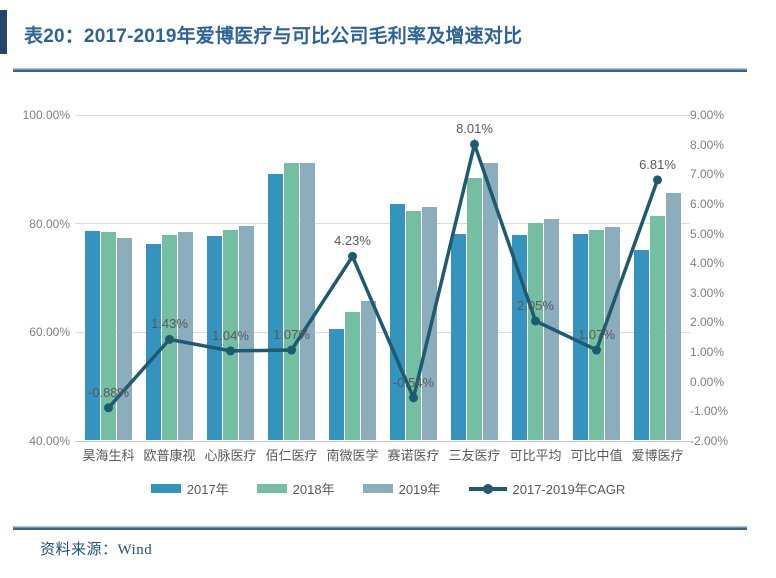 The height and width of the screenshot is (578, 776). I want to click on bar-2018年-心脉医疗, so click(230, 335).